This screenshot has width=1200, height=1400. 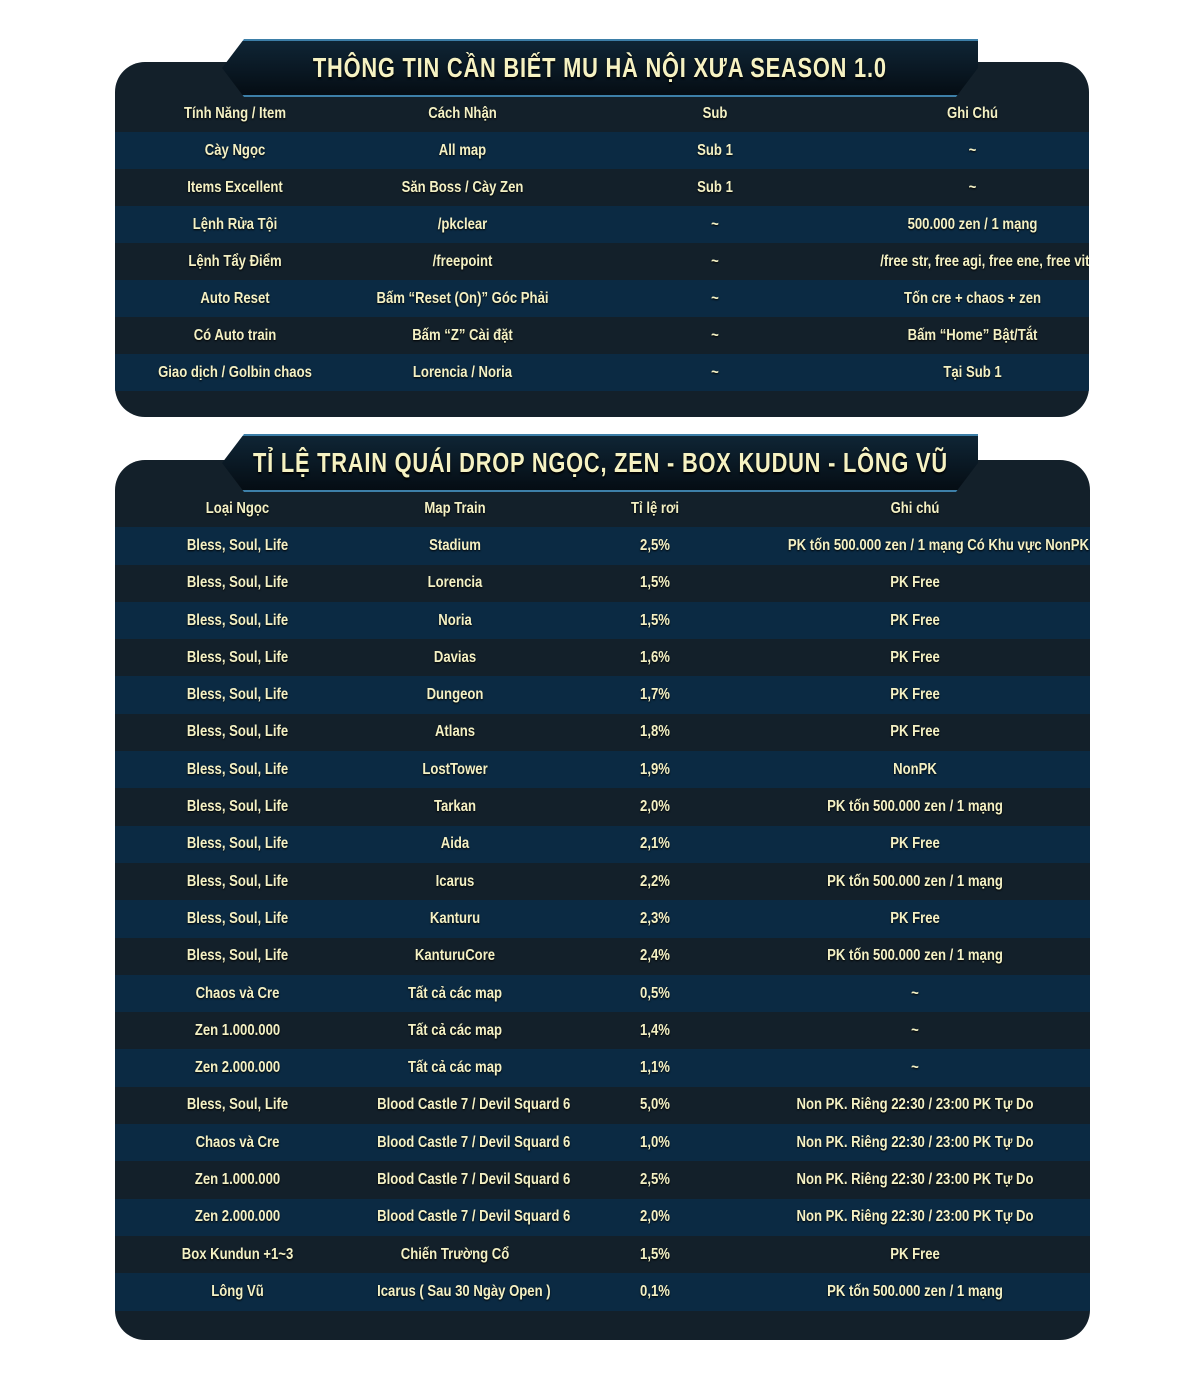 I want to click on table-cell: Lorencia, so click(x=455, y=583).